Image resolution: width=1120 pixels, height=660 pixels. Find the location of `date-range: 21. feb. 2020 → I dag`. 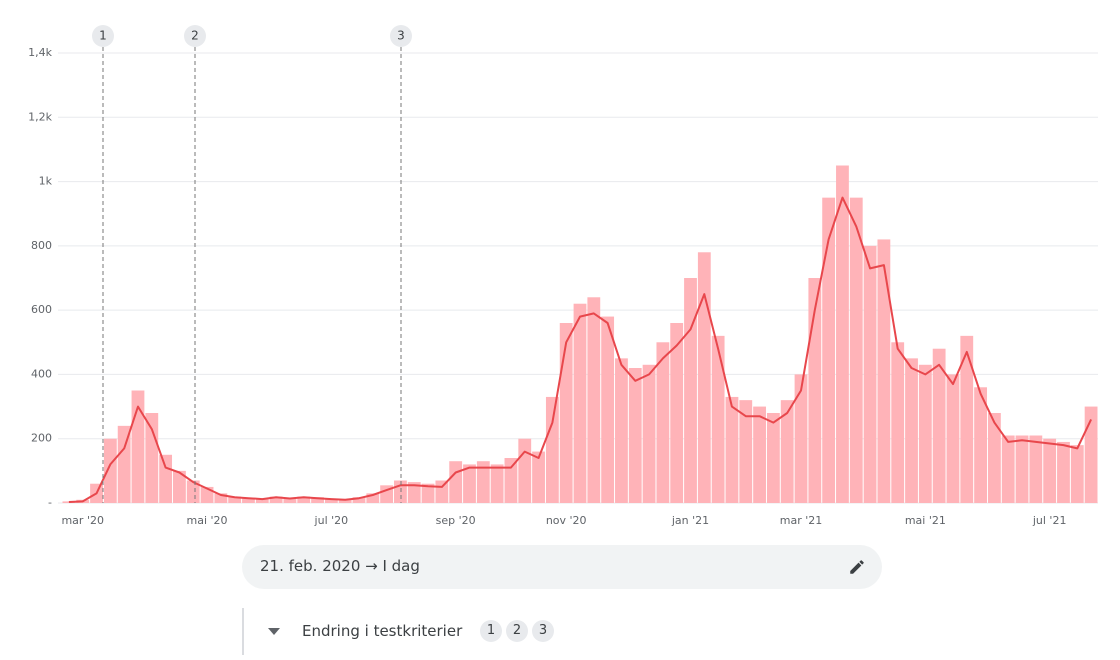

date-range: 21. feb. 2020 → I dag is located at coordinates (340, 566).